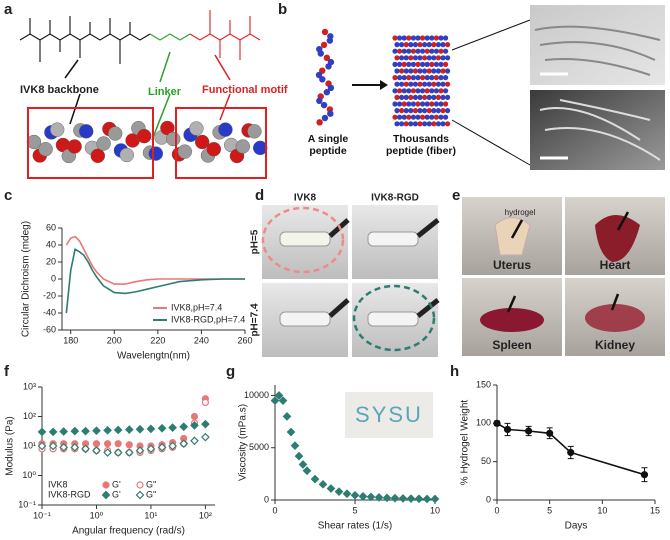 This screenshot has height=540, width=670. Describe the element at coordinates (8, 195) in the screenshot. I see `panel-label: c` at that location.